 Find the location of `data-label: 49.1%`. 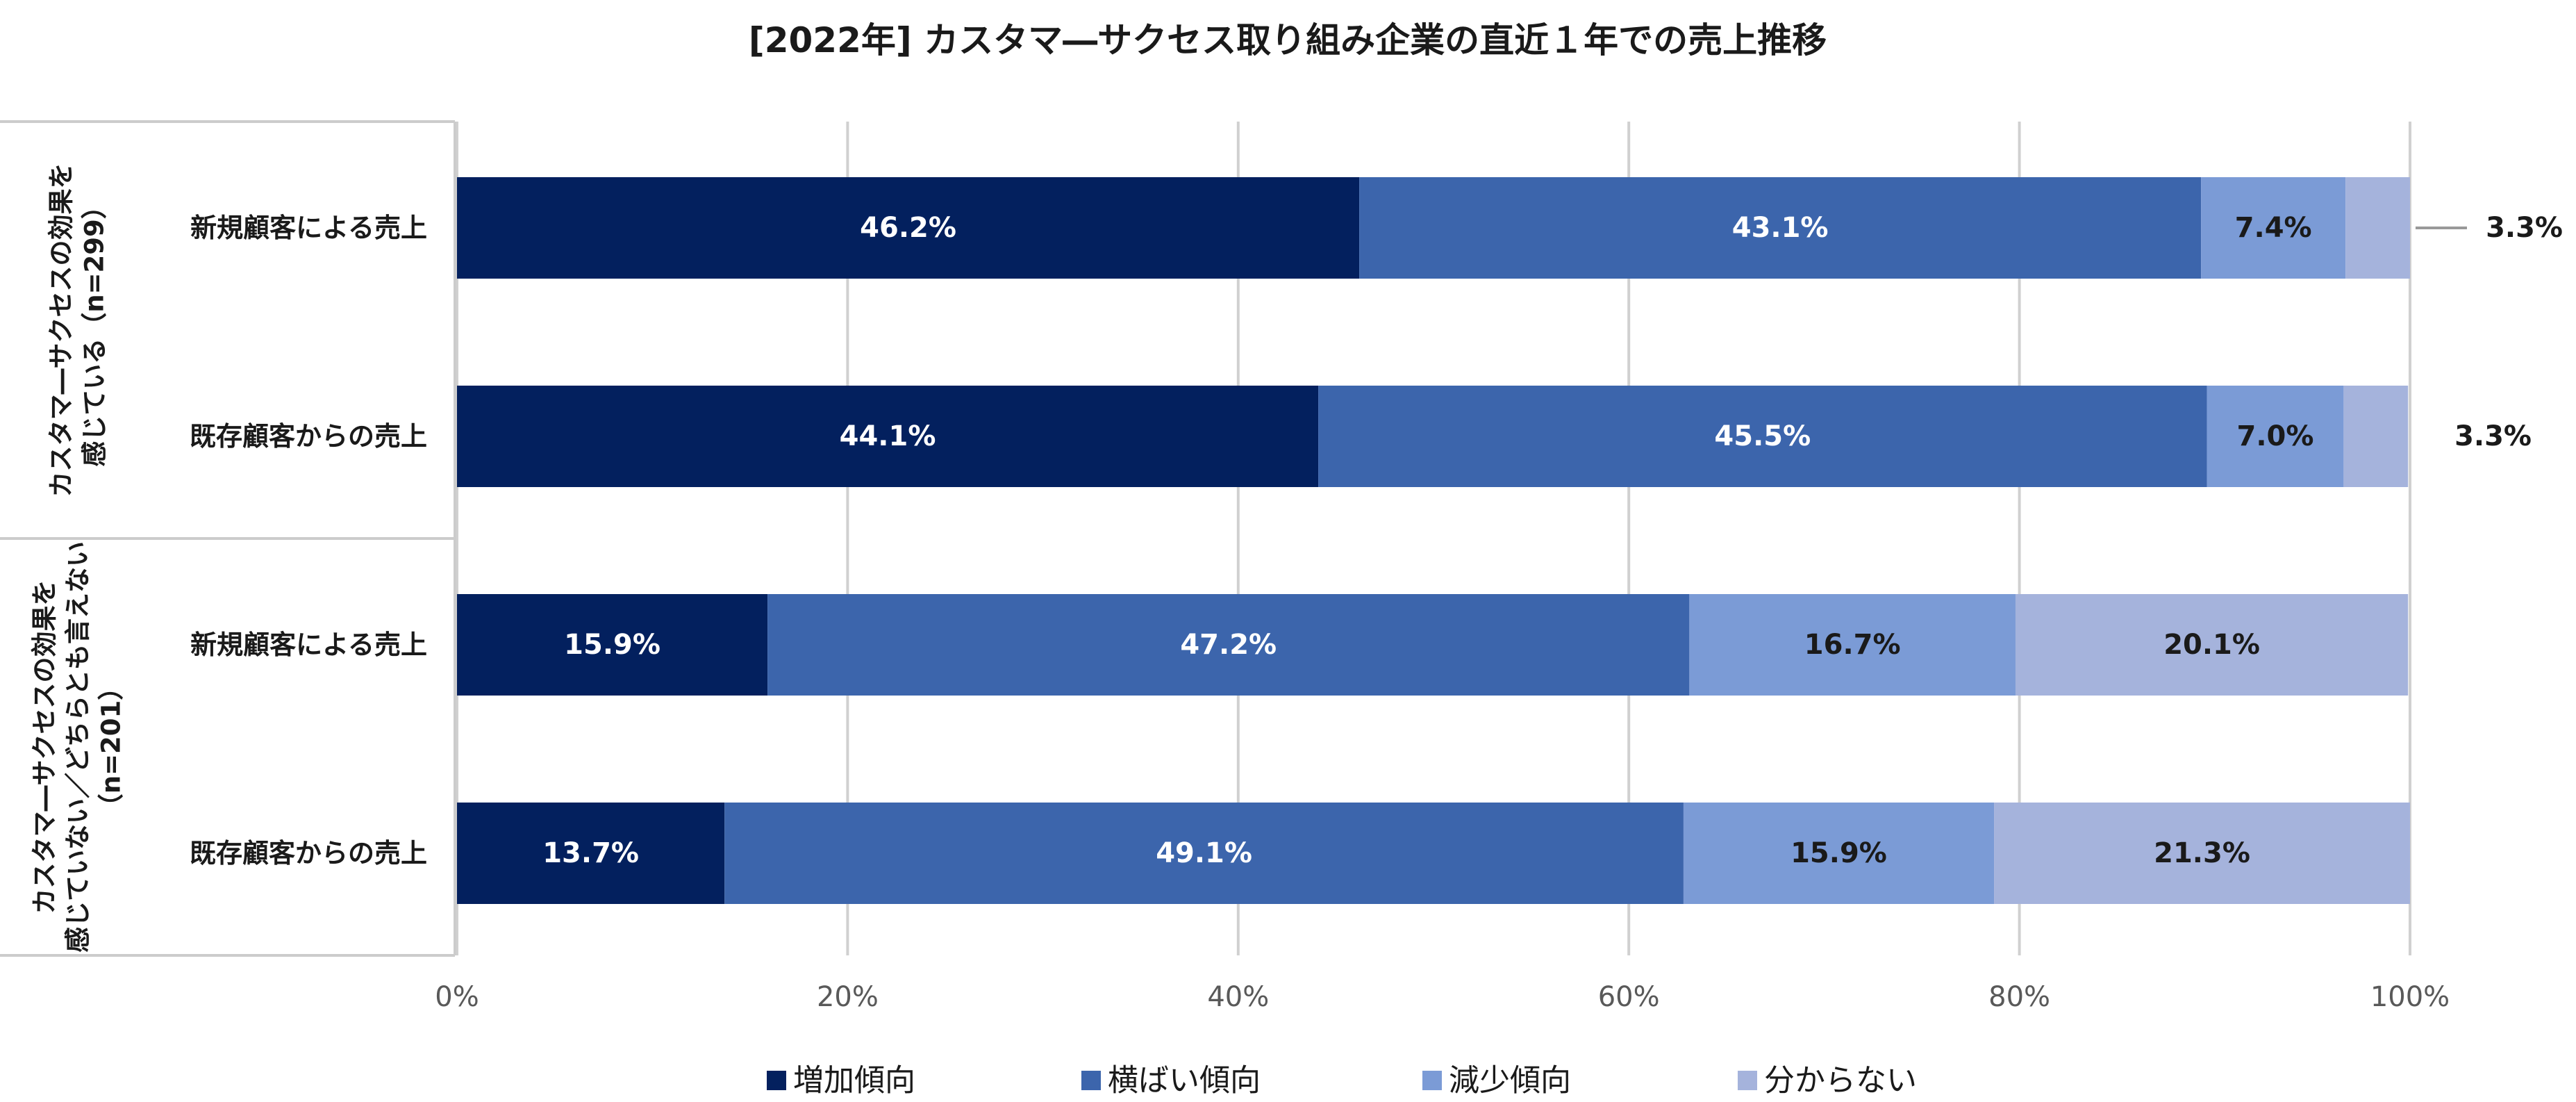

data-label: 49.1% is located at coordinates (1204, 853).